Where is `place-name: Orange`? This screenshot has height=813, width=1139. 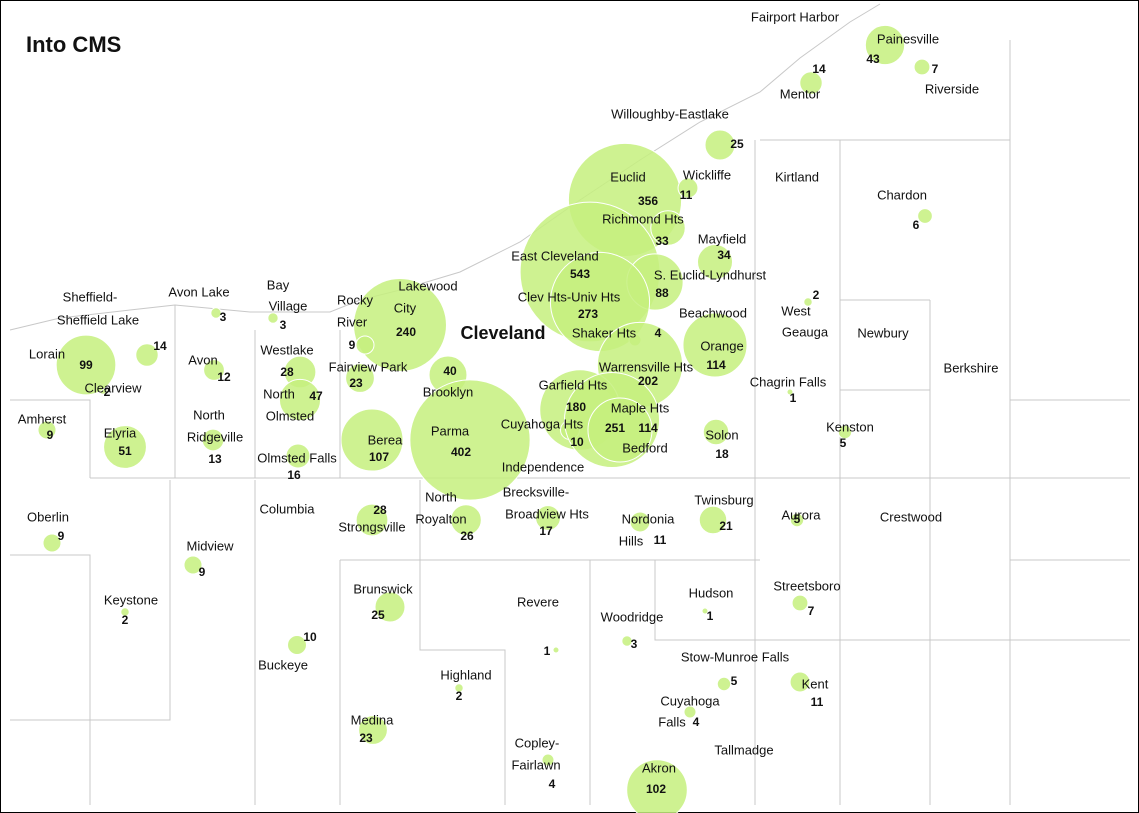
place-name: Orange is located at coordinates (721, 345).